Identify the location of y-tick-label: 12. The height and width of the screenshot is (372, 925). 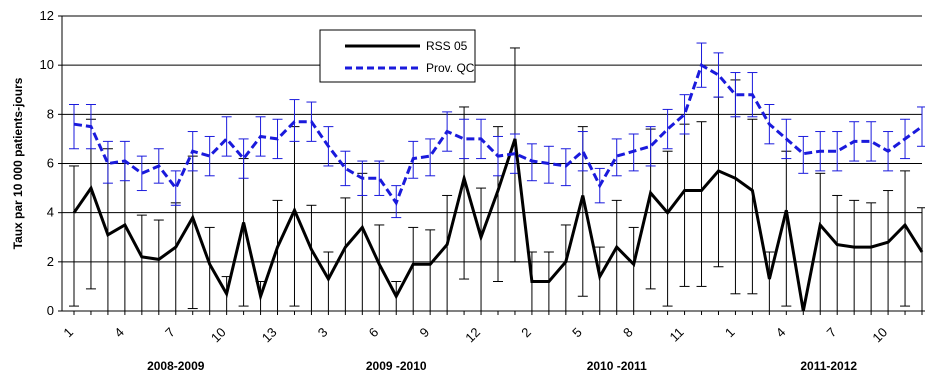
(47, 15).